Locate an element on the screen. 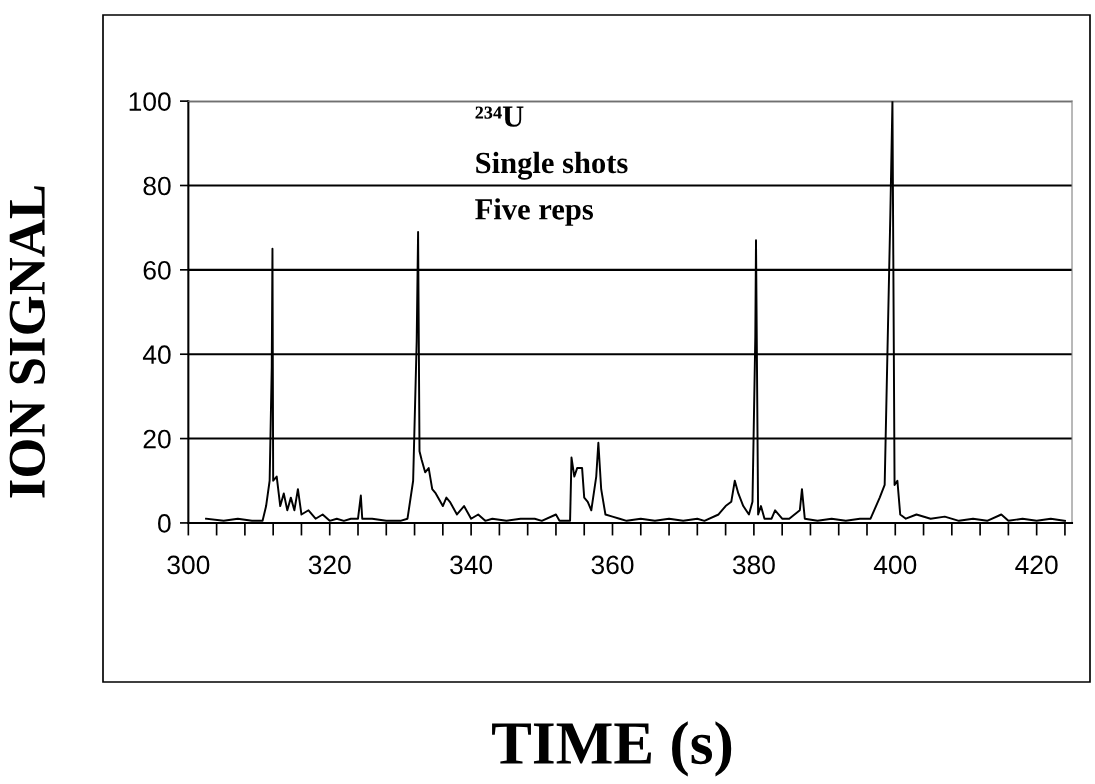 The image size is (1095, 784). y-tick-label: 40 is located at coordinates (156, 355).